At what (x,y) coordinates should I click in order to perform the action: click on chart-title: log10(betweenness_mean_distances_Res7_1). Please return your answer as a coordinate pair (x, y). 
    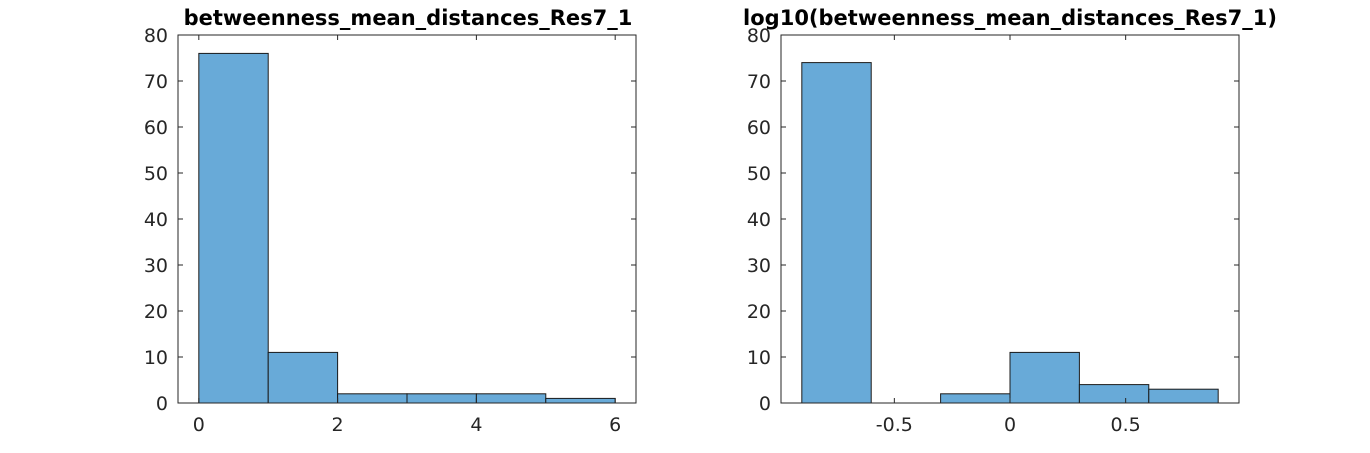
    Looking at the image, I should click on (1010, 18).